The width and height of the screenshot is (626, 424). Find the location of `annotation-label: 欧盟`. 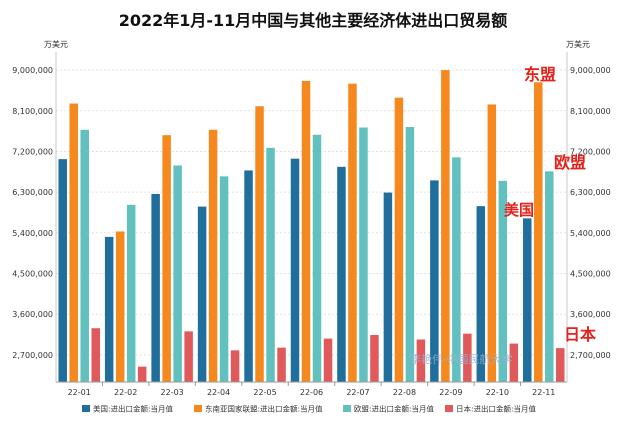

annotation-label: 欧盟 is located at coordinates (570, 162).